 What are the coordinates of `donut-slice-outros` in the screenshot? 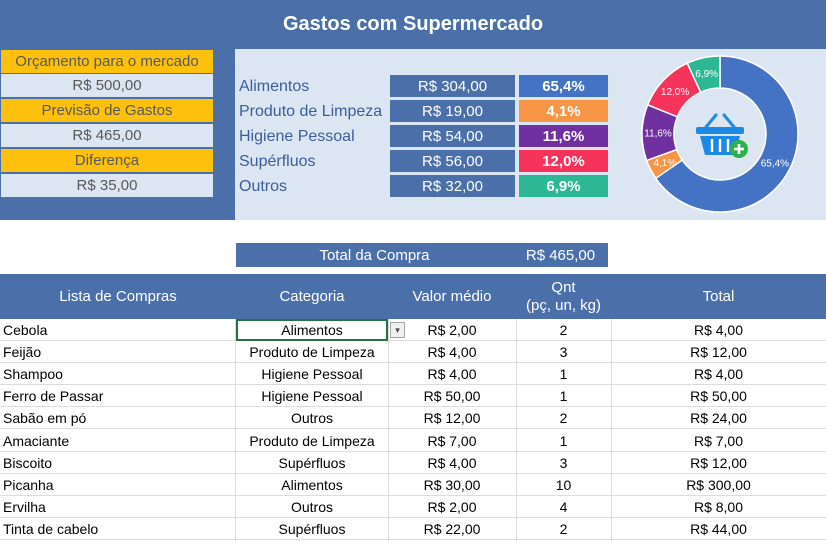 It's located at (703, 74).